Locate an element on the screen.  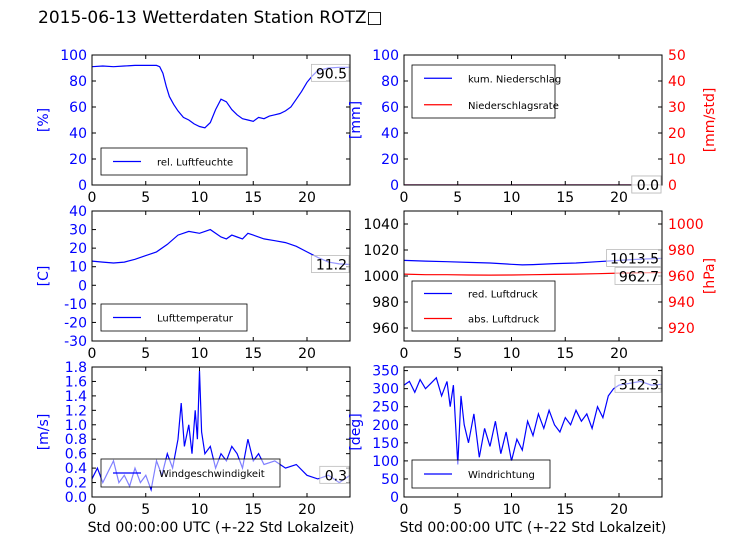
current-value-label-right-box is located at coordinates (638, 276).